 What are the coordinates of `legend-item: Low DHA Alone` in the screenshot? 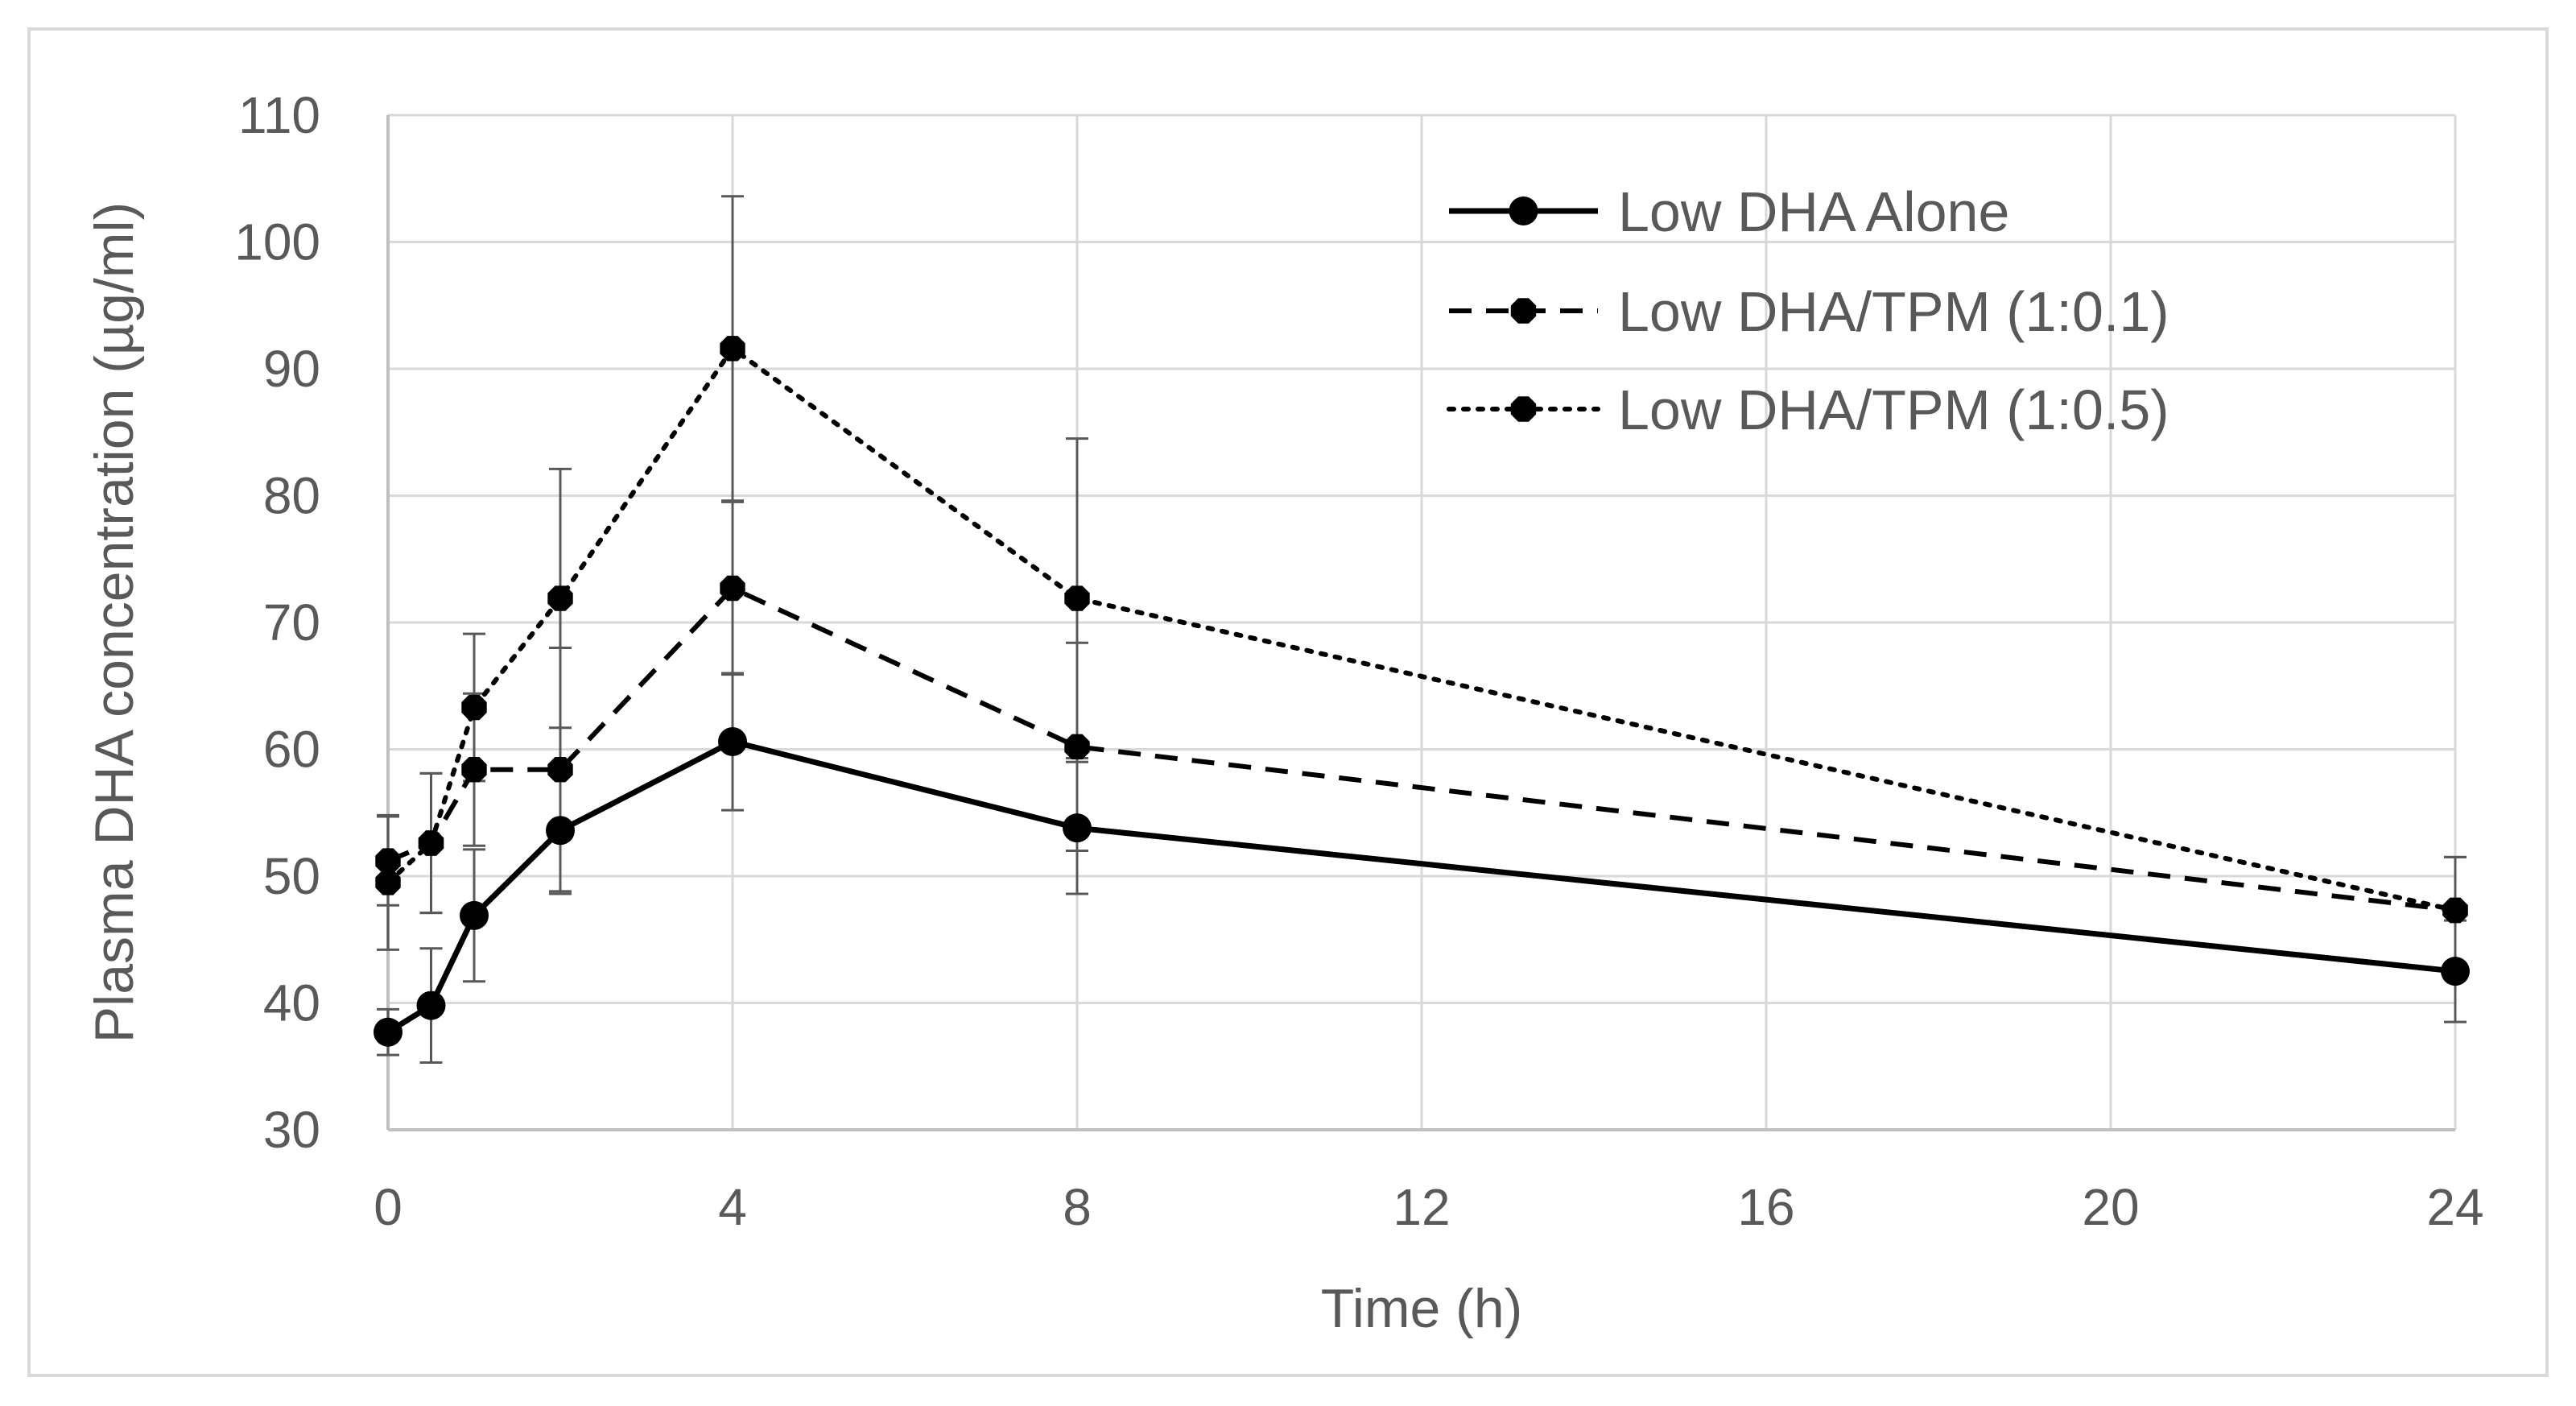 It's located at (1729, 211).